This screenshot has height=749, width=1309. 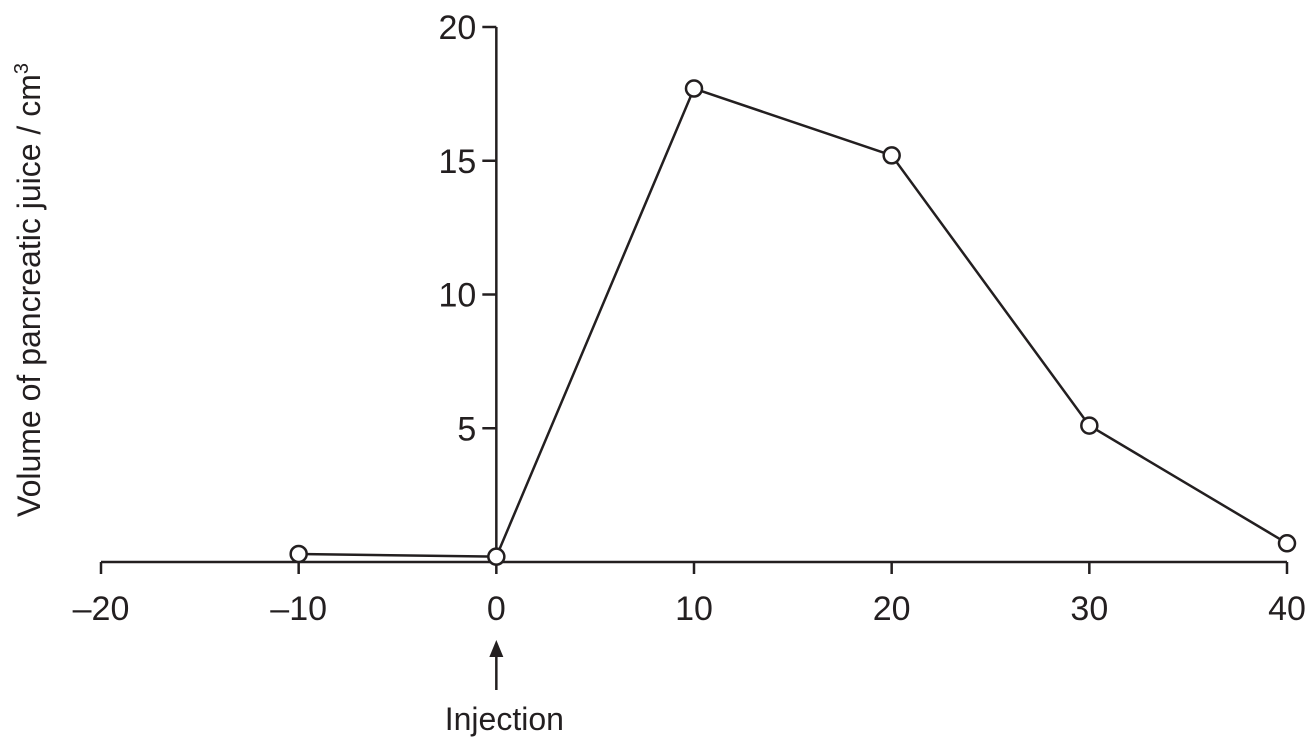 What do you see at coordinates (29, 295) in the screenshot?
I see `y-axis-label-text: Volume of pancreatic juice / cm` at bounding box center [29, 295].